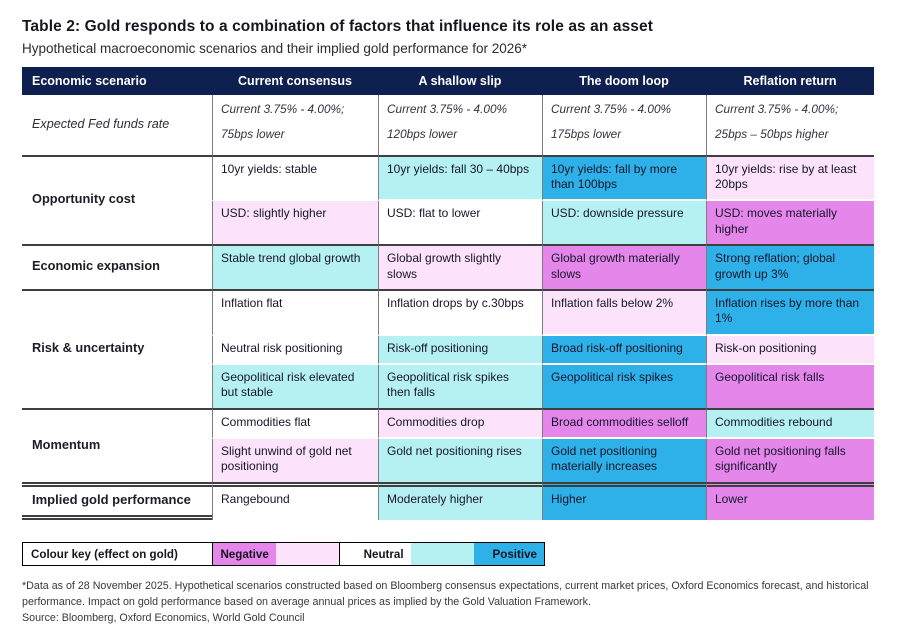 The image size is (903, 627). What do you see at coordinates (460, 81) in the screenshot?
I see `column-header-a-shallow-slip: A shallow slip` at bounding box center [460, 81].